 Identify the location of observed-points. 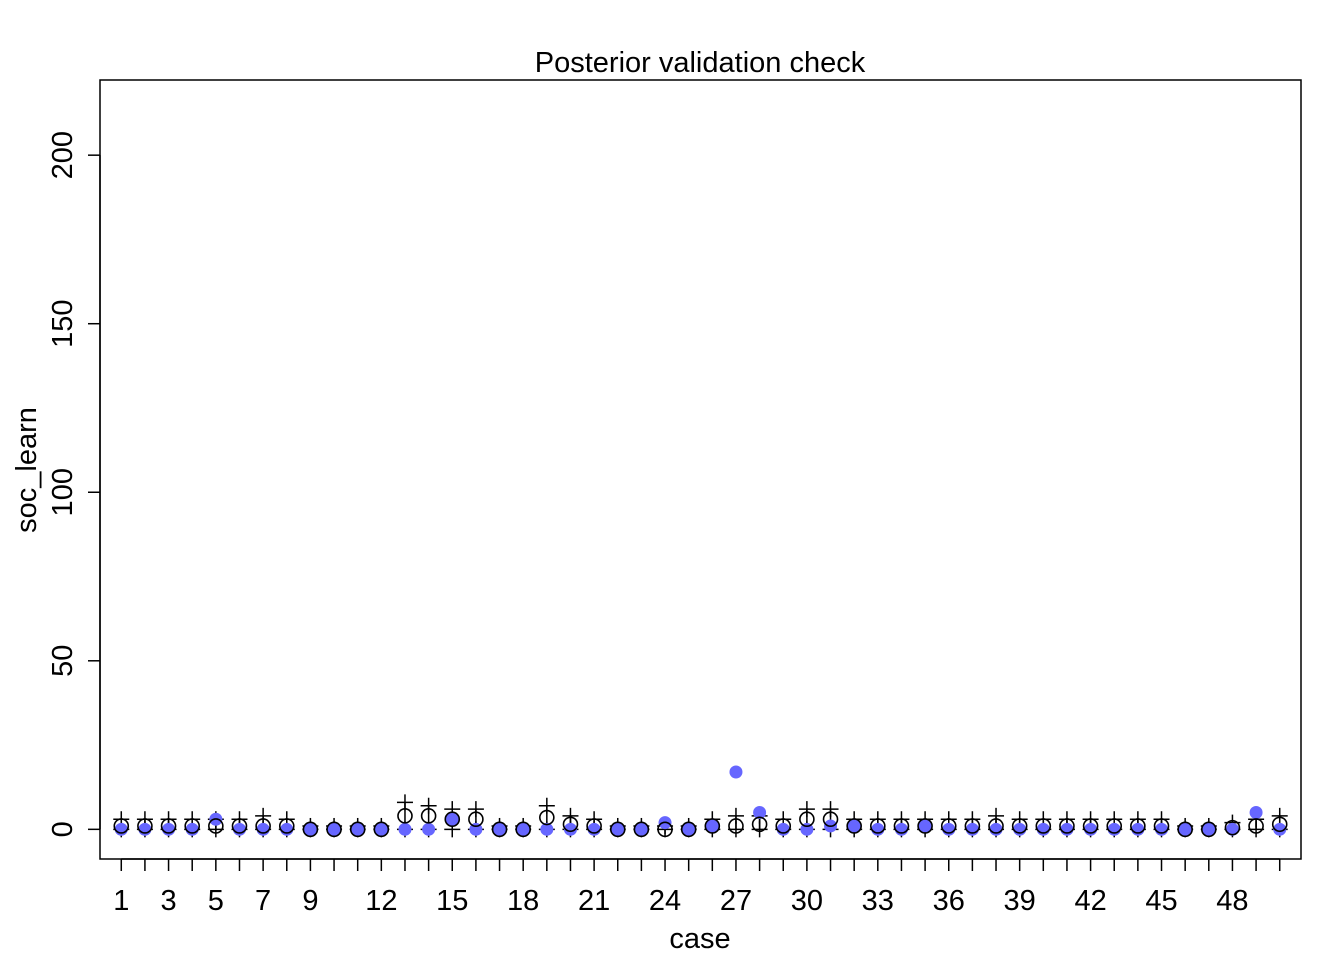
(700, 800).